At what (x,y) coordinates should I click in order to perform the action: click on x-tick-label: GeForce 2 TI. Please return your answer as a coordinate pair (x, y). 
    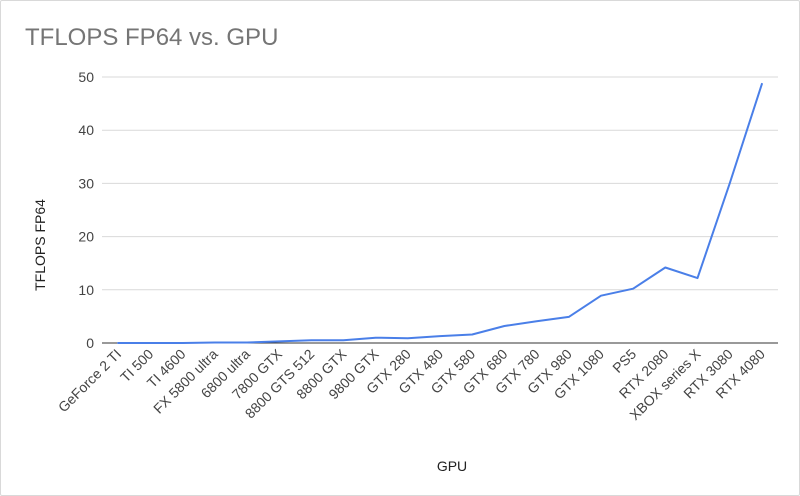
    Looking at the image, I should click on (89, 380).